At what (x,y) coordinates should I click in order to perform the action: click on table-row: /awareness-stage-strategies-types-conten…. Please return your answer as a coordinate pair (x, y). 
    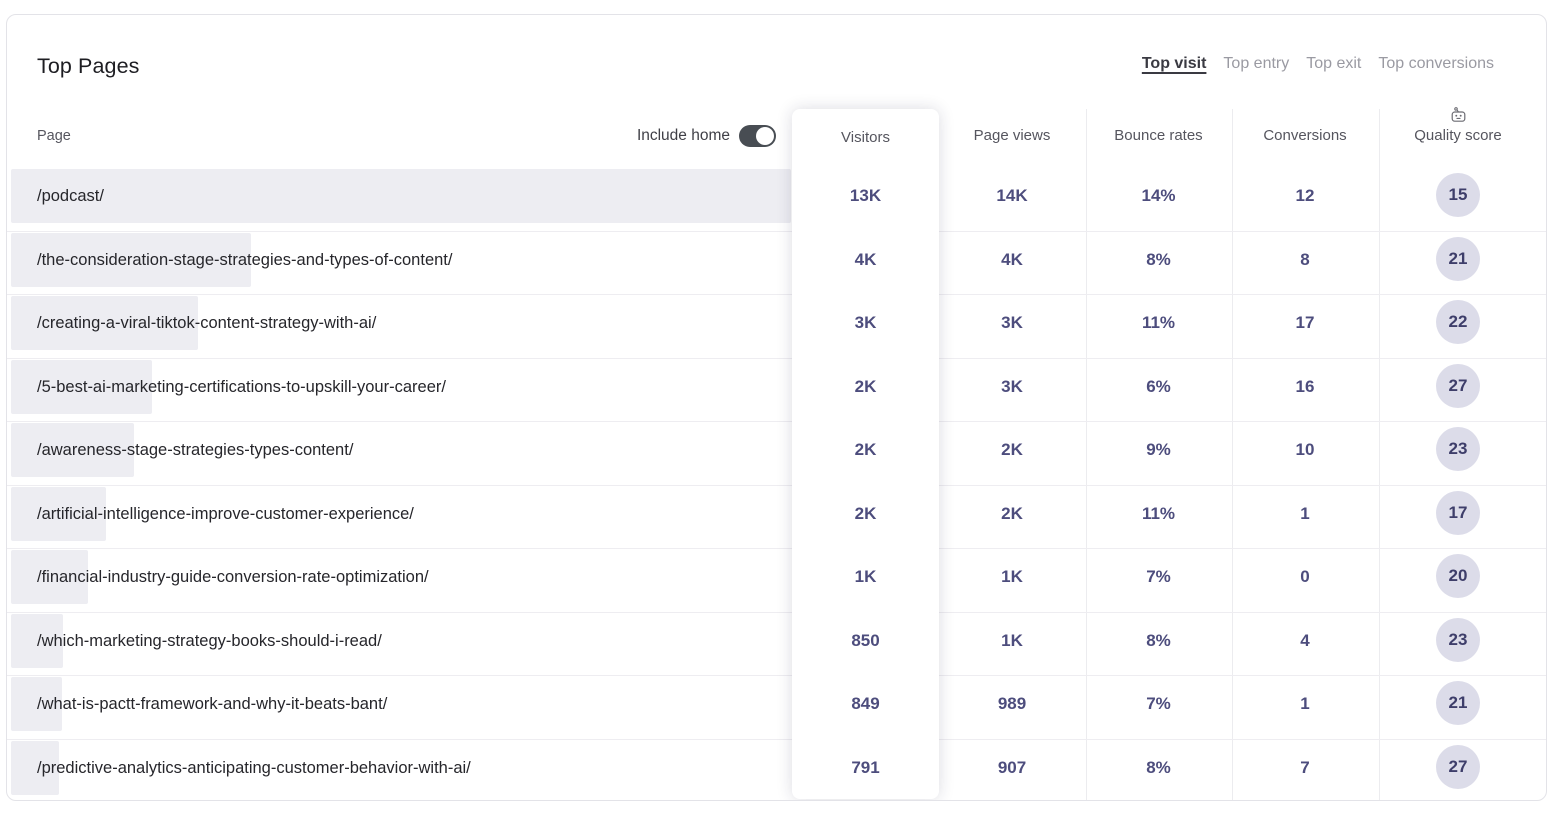
    Looking at the image, I should click on (776, 454).